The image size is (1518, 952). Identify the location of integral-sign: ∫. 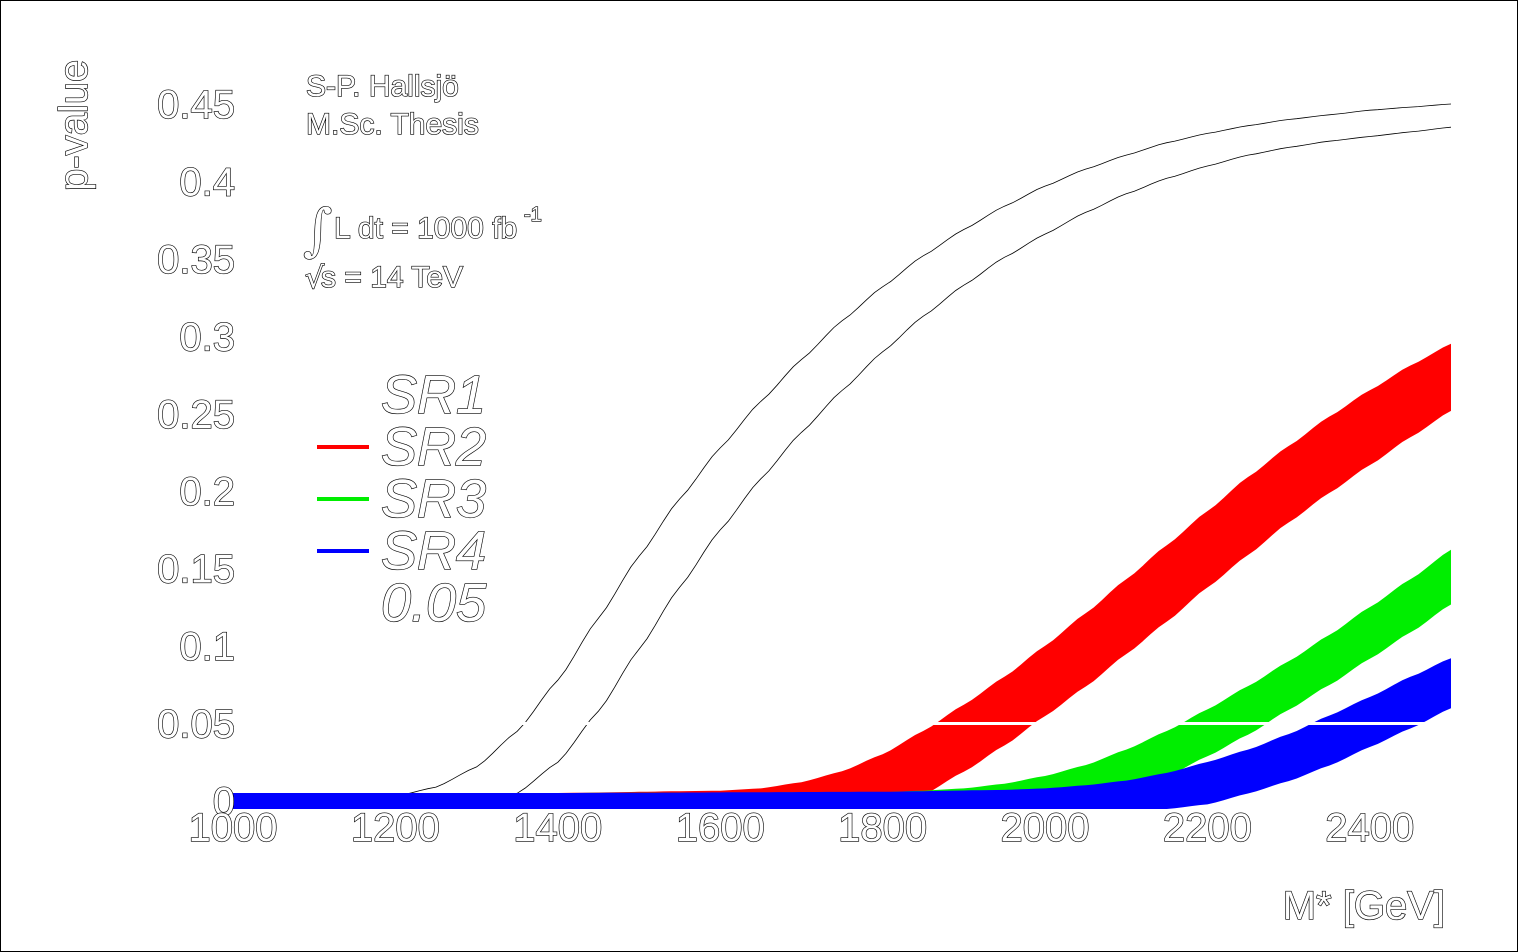
(317, 230).